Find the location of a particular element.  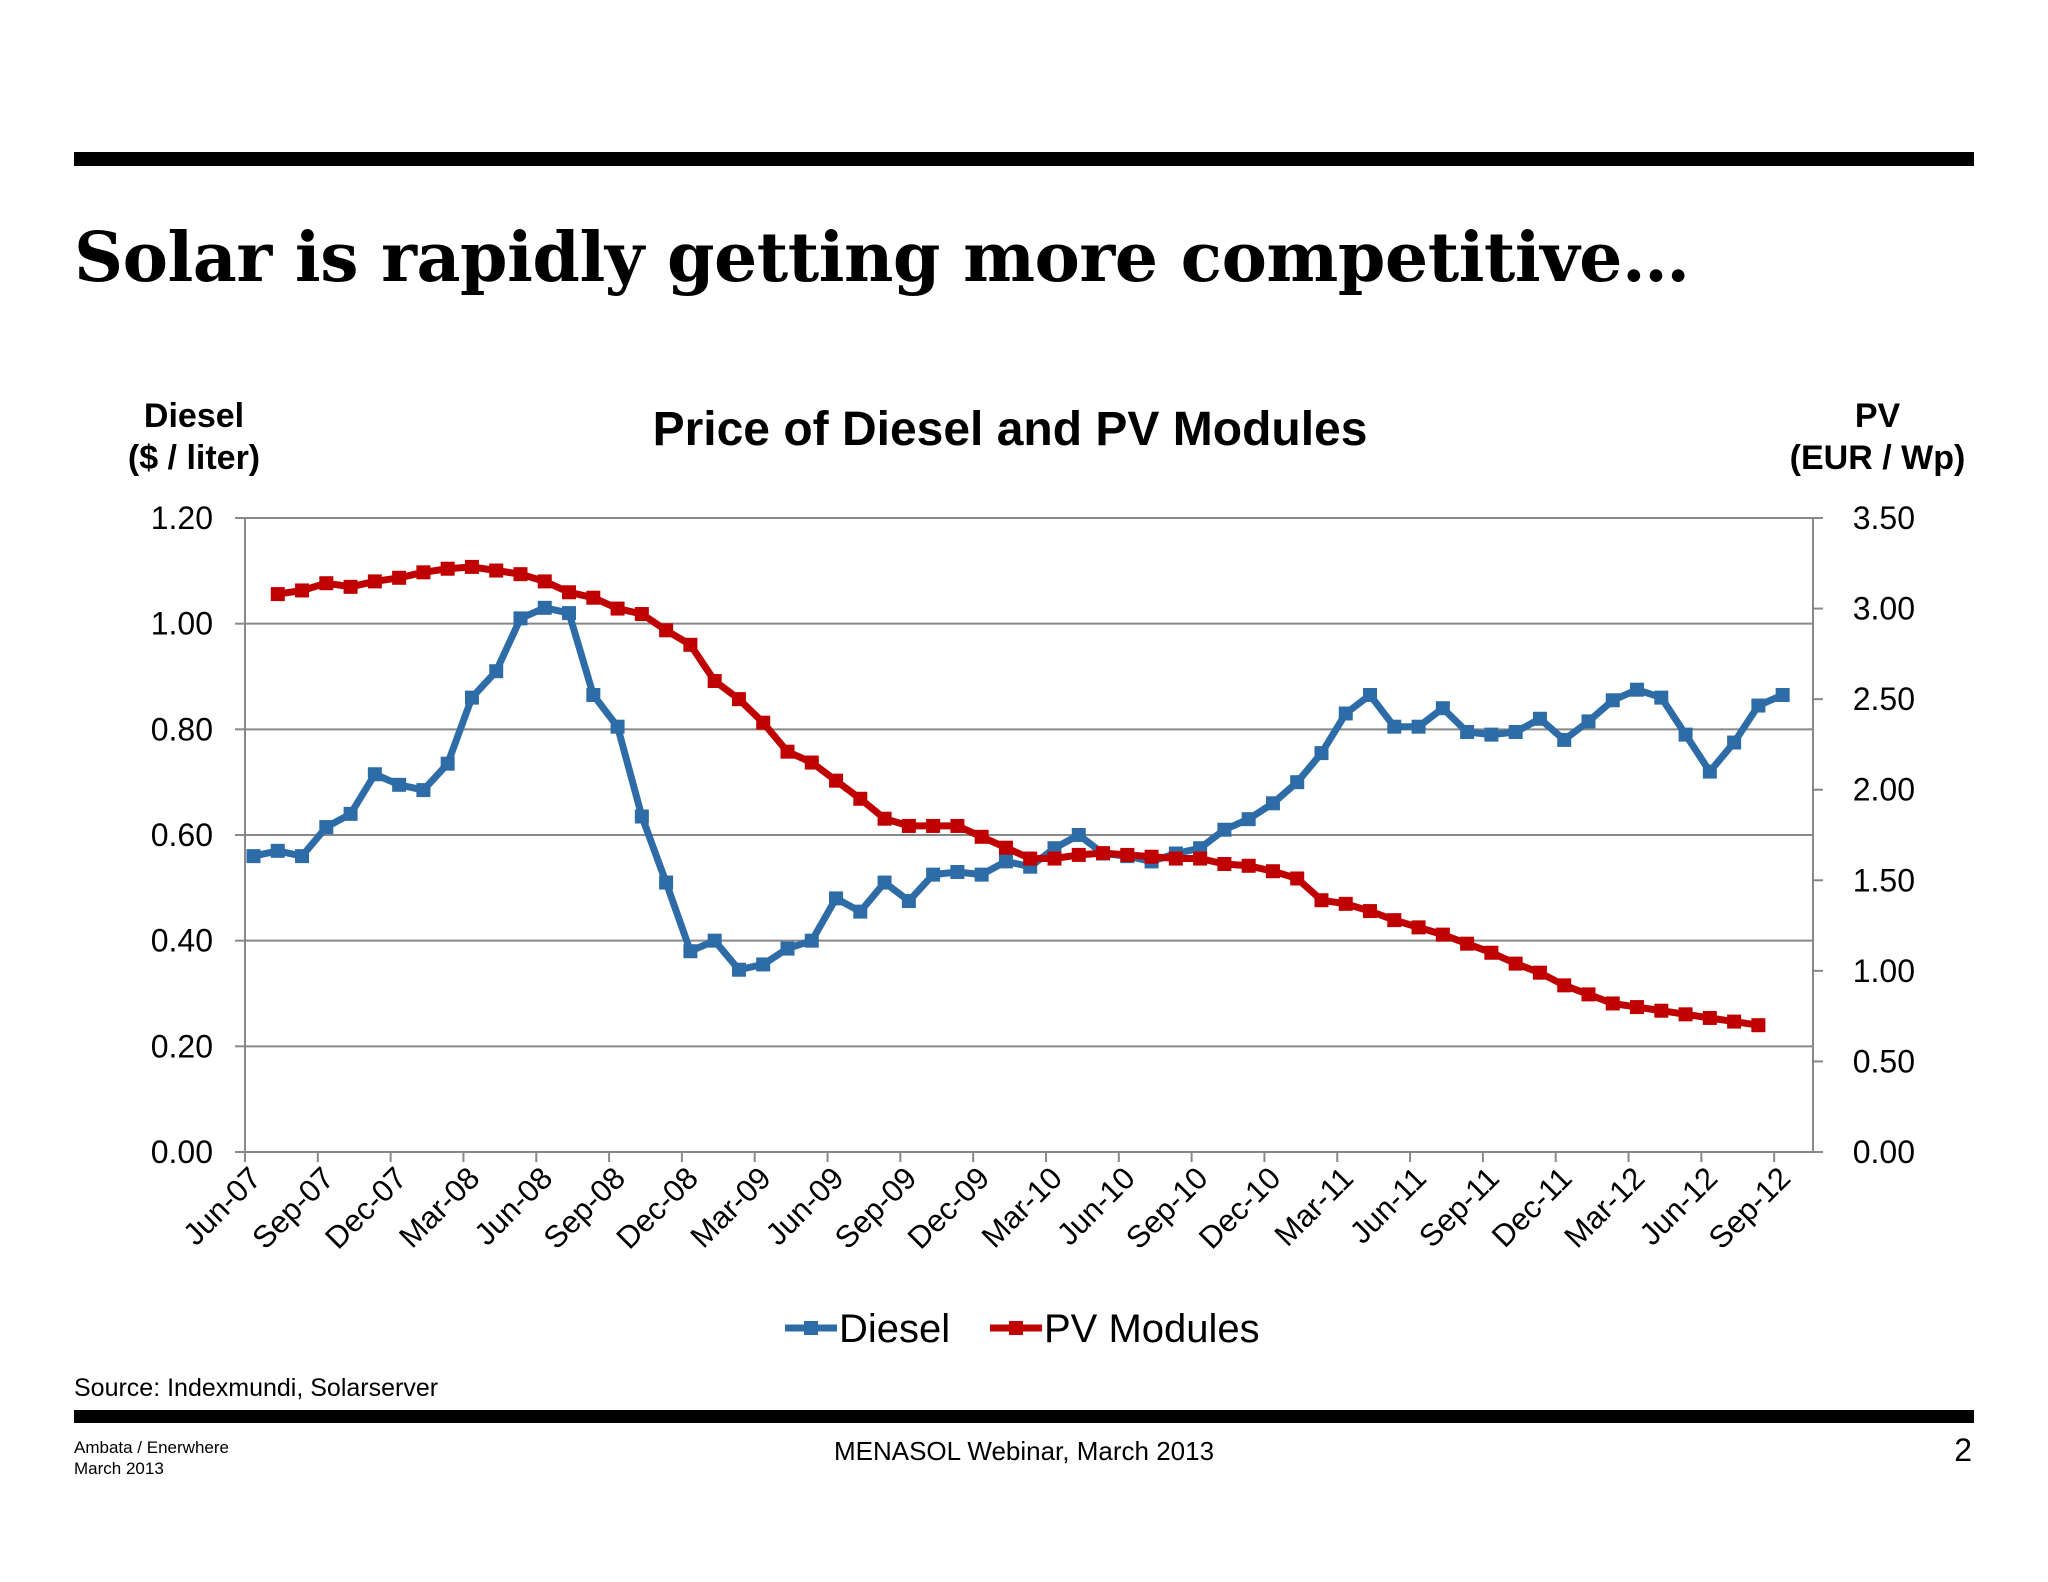

x-axis-tick-label: Mar-08 is located at coordinates (439, 1207).